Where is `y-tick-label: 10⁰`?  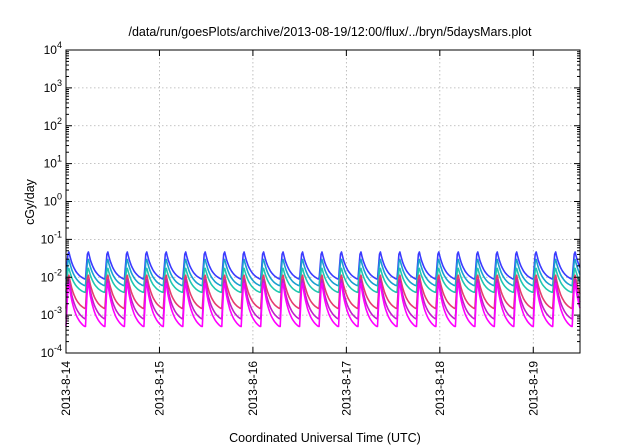
y-tick-label: 10⁰ is located at coordinates (53, 200).